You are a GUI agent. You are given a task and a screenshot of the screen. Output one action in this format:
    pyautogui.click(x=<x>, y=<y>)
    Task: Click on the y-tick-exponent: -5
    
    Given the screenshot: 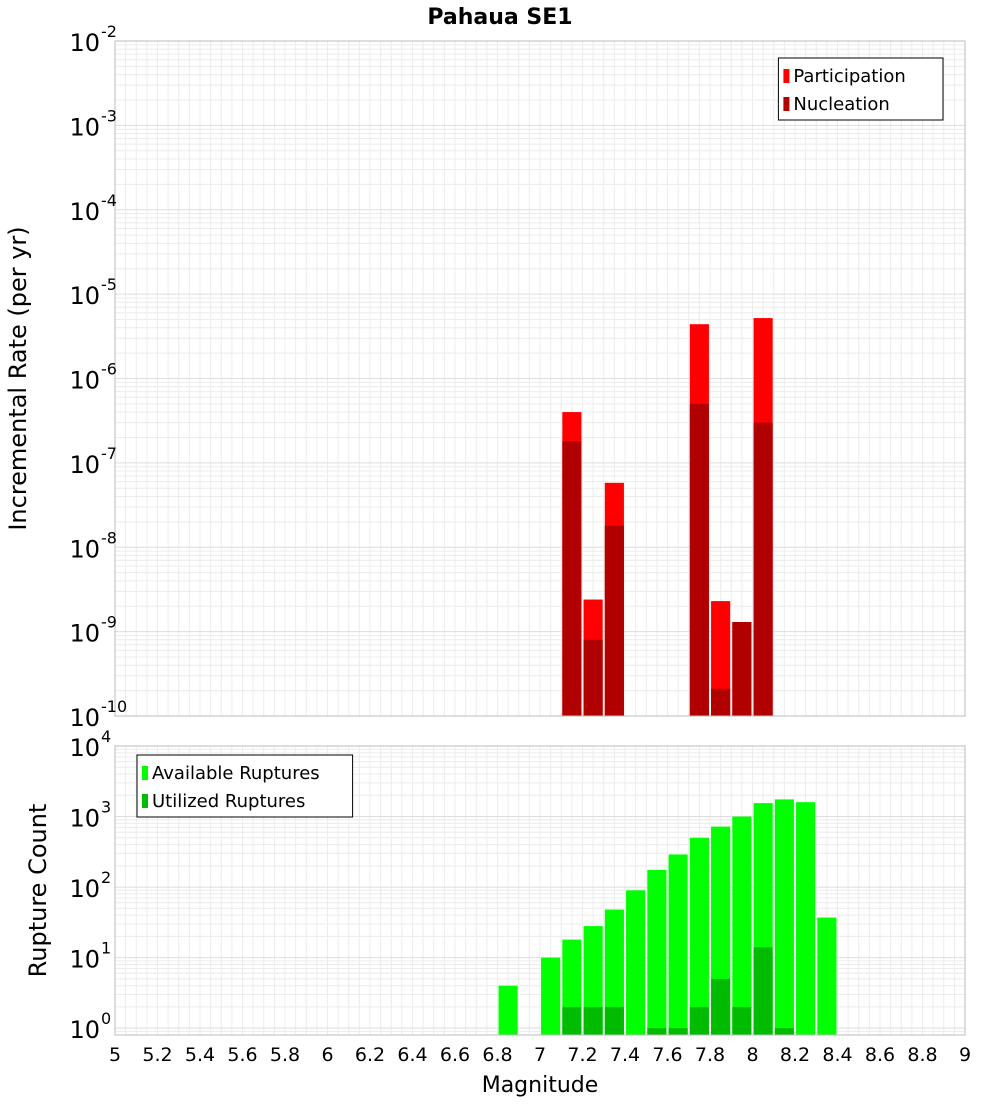 What is the action you would take?
    pyautogui.click(x=109, y=284)
    